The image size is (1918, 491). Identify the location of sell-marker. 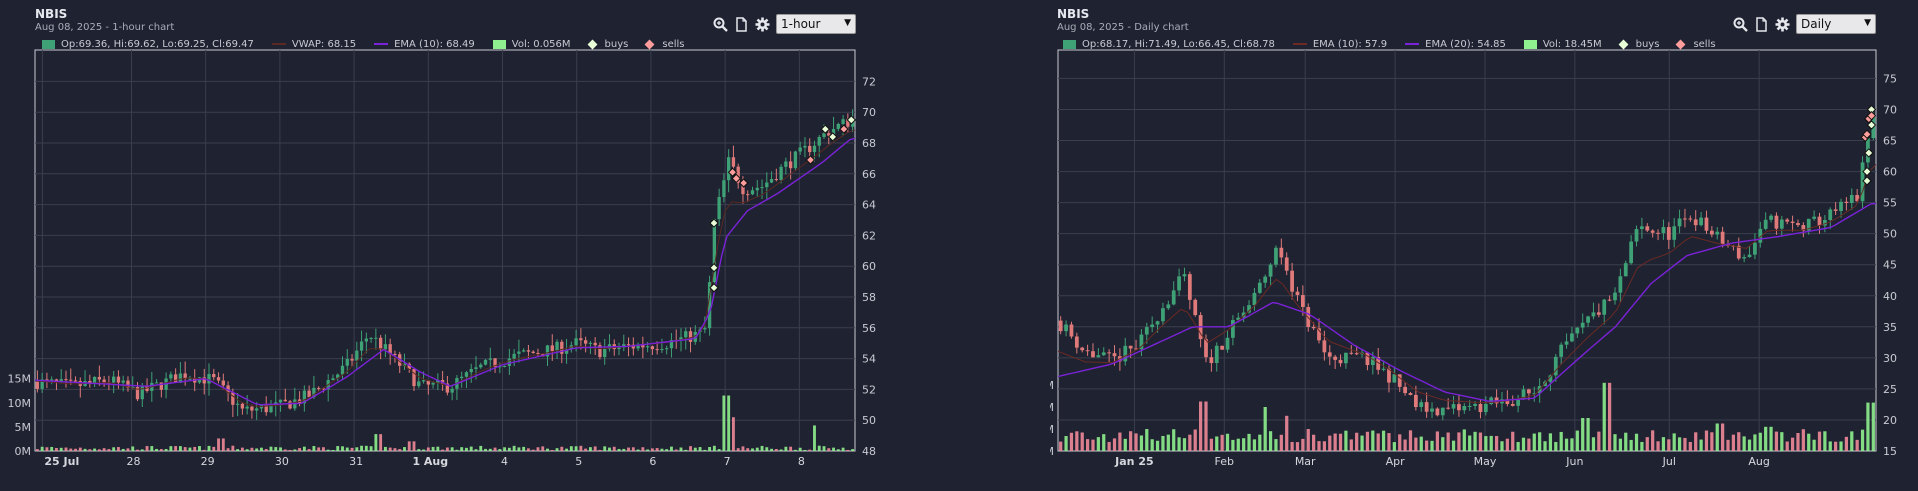
(1871, 115).